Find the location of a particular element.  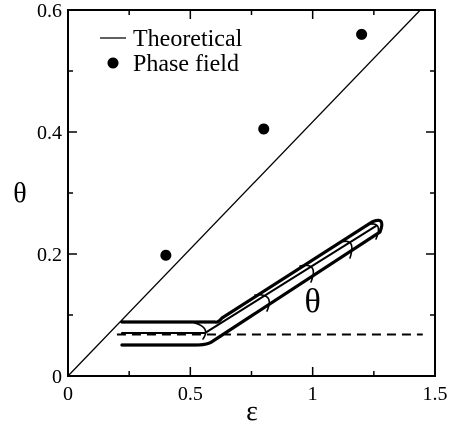

legend: Theoretical Phase field is located at coordinates (171, 51).